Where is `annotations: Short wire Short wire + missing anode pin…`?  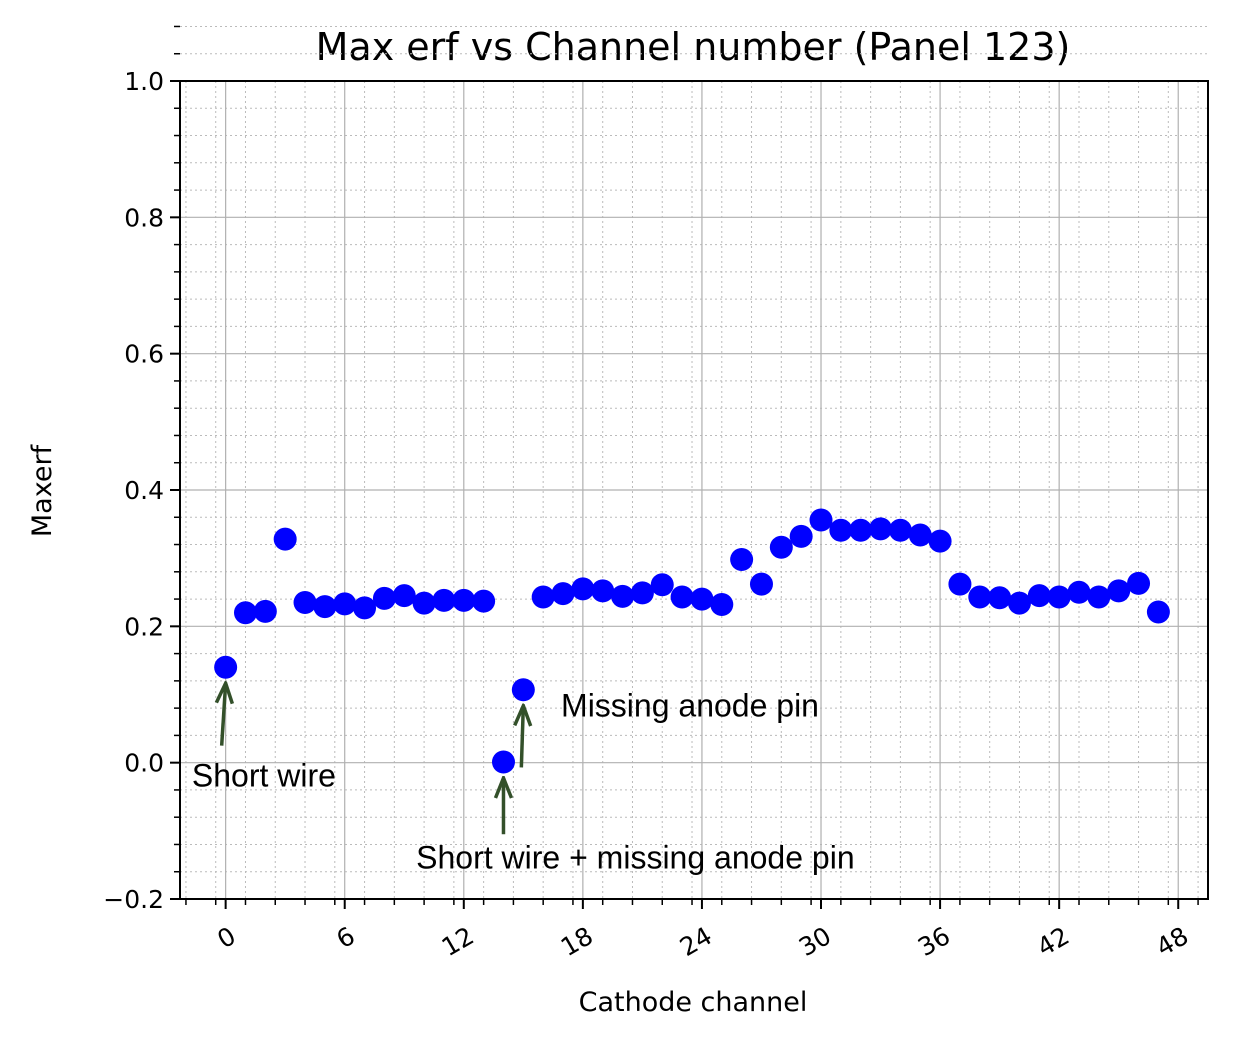
annotations: Short wire Short wire + missing anode pin… is located at coordinates (523, 779).